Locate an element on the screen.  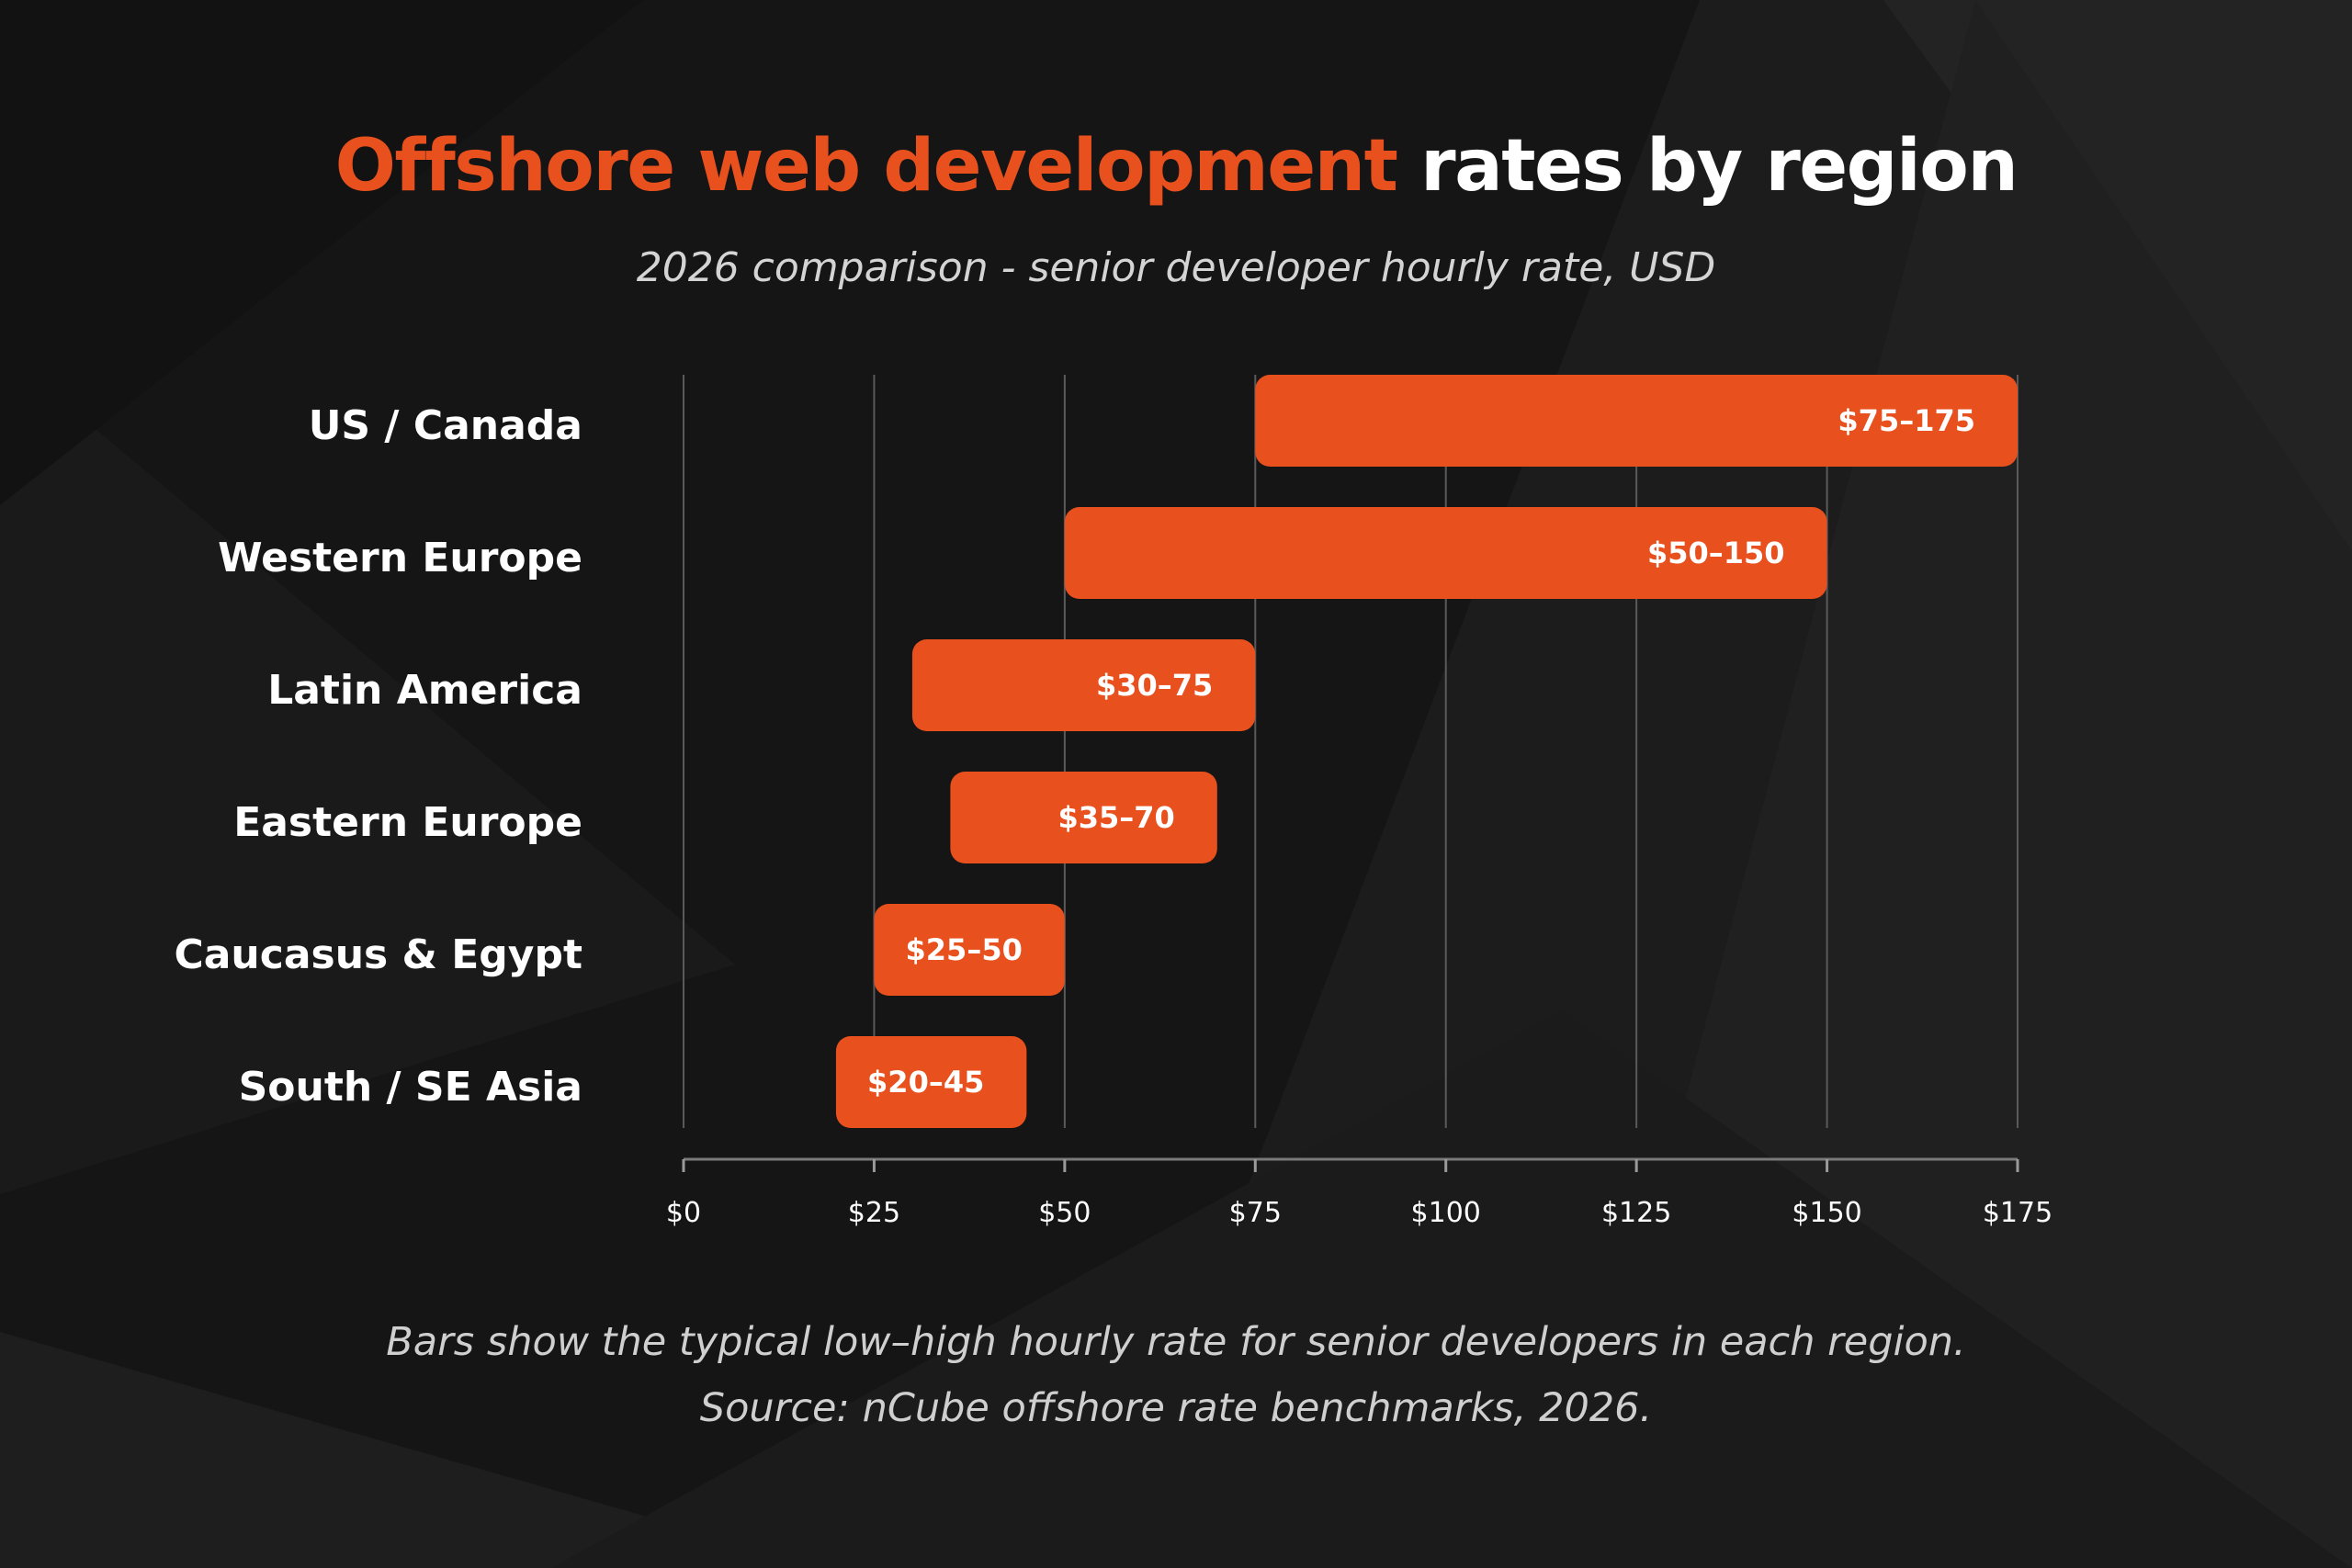
chart-title: Offshore web development rates by region is located at coordinates (1176, 166).